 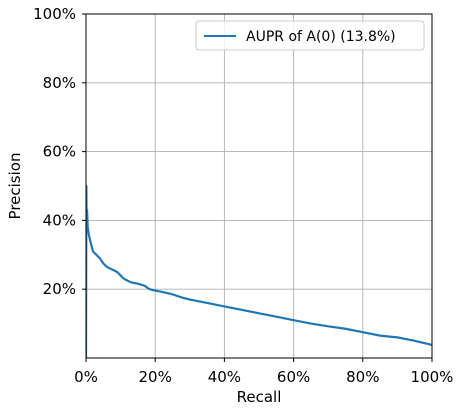 What do you see at coordinates (321, 37) in the screenshot?
I see `legend-label: AUPR of A(0) (13.8%)` at bounding box center [321, 37].